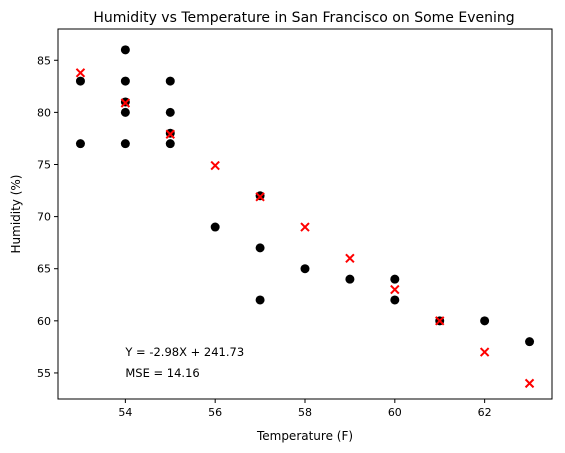 The image size is (565, 453). Describe the element at coordinates (44, 217) in the screenshot. I see `y-tick-label: 70` at that location.